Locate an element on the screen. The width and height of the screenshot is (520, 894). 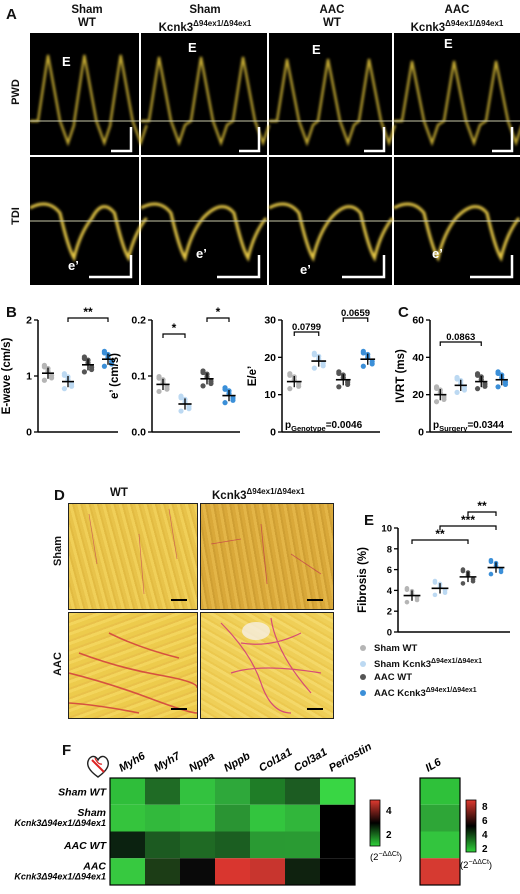
gene-label: Nppa is located at coordinates (202, 762).